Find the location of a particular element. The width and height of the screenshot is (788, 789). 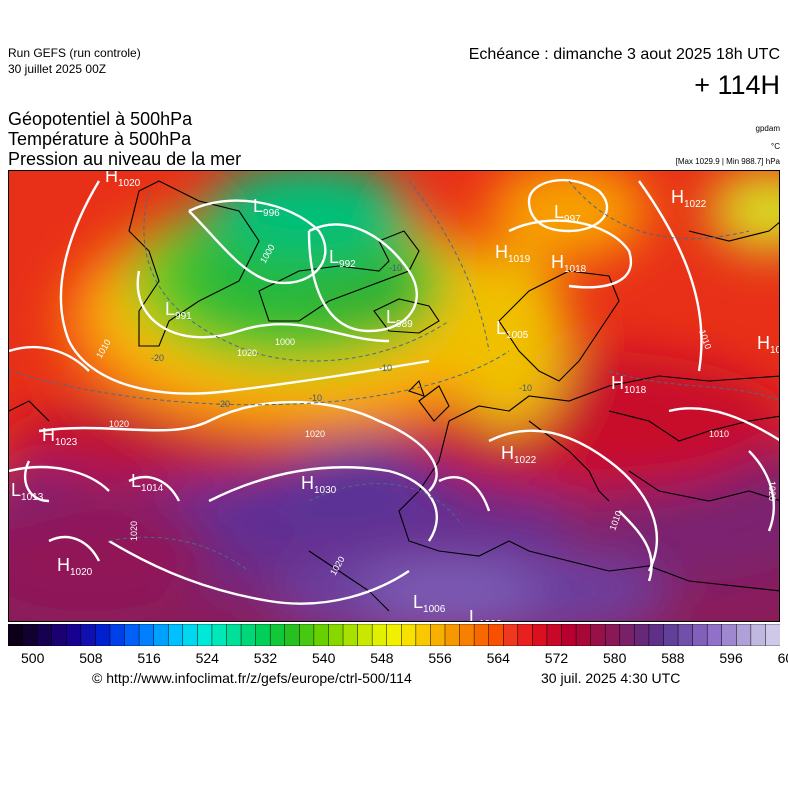

colorbar-tick-label: 564 is located at coordinates (498, 658).